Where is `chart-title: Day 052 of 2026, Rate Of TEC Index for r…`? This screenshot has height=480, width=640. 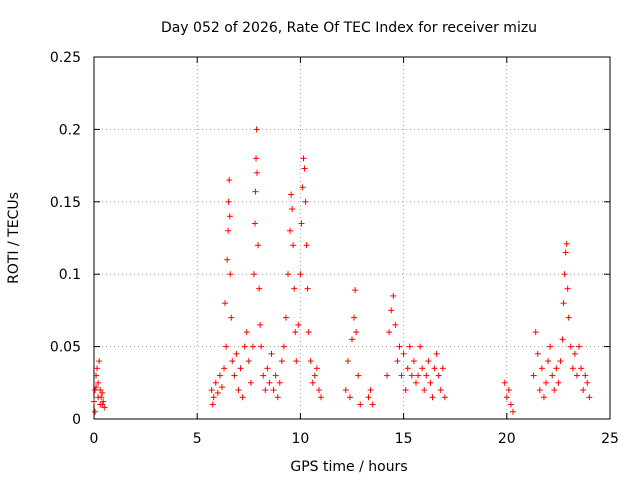
chart-title: Day 052 of 2026, Rate Of TEC Index for r… is located at coordinates (349, 28).